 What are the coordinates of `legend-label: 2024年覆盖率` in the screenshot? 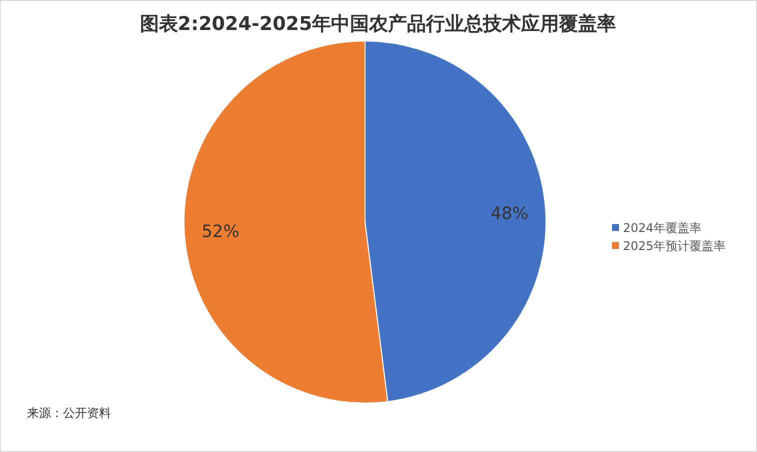 It's located at (662, 228).